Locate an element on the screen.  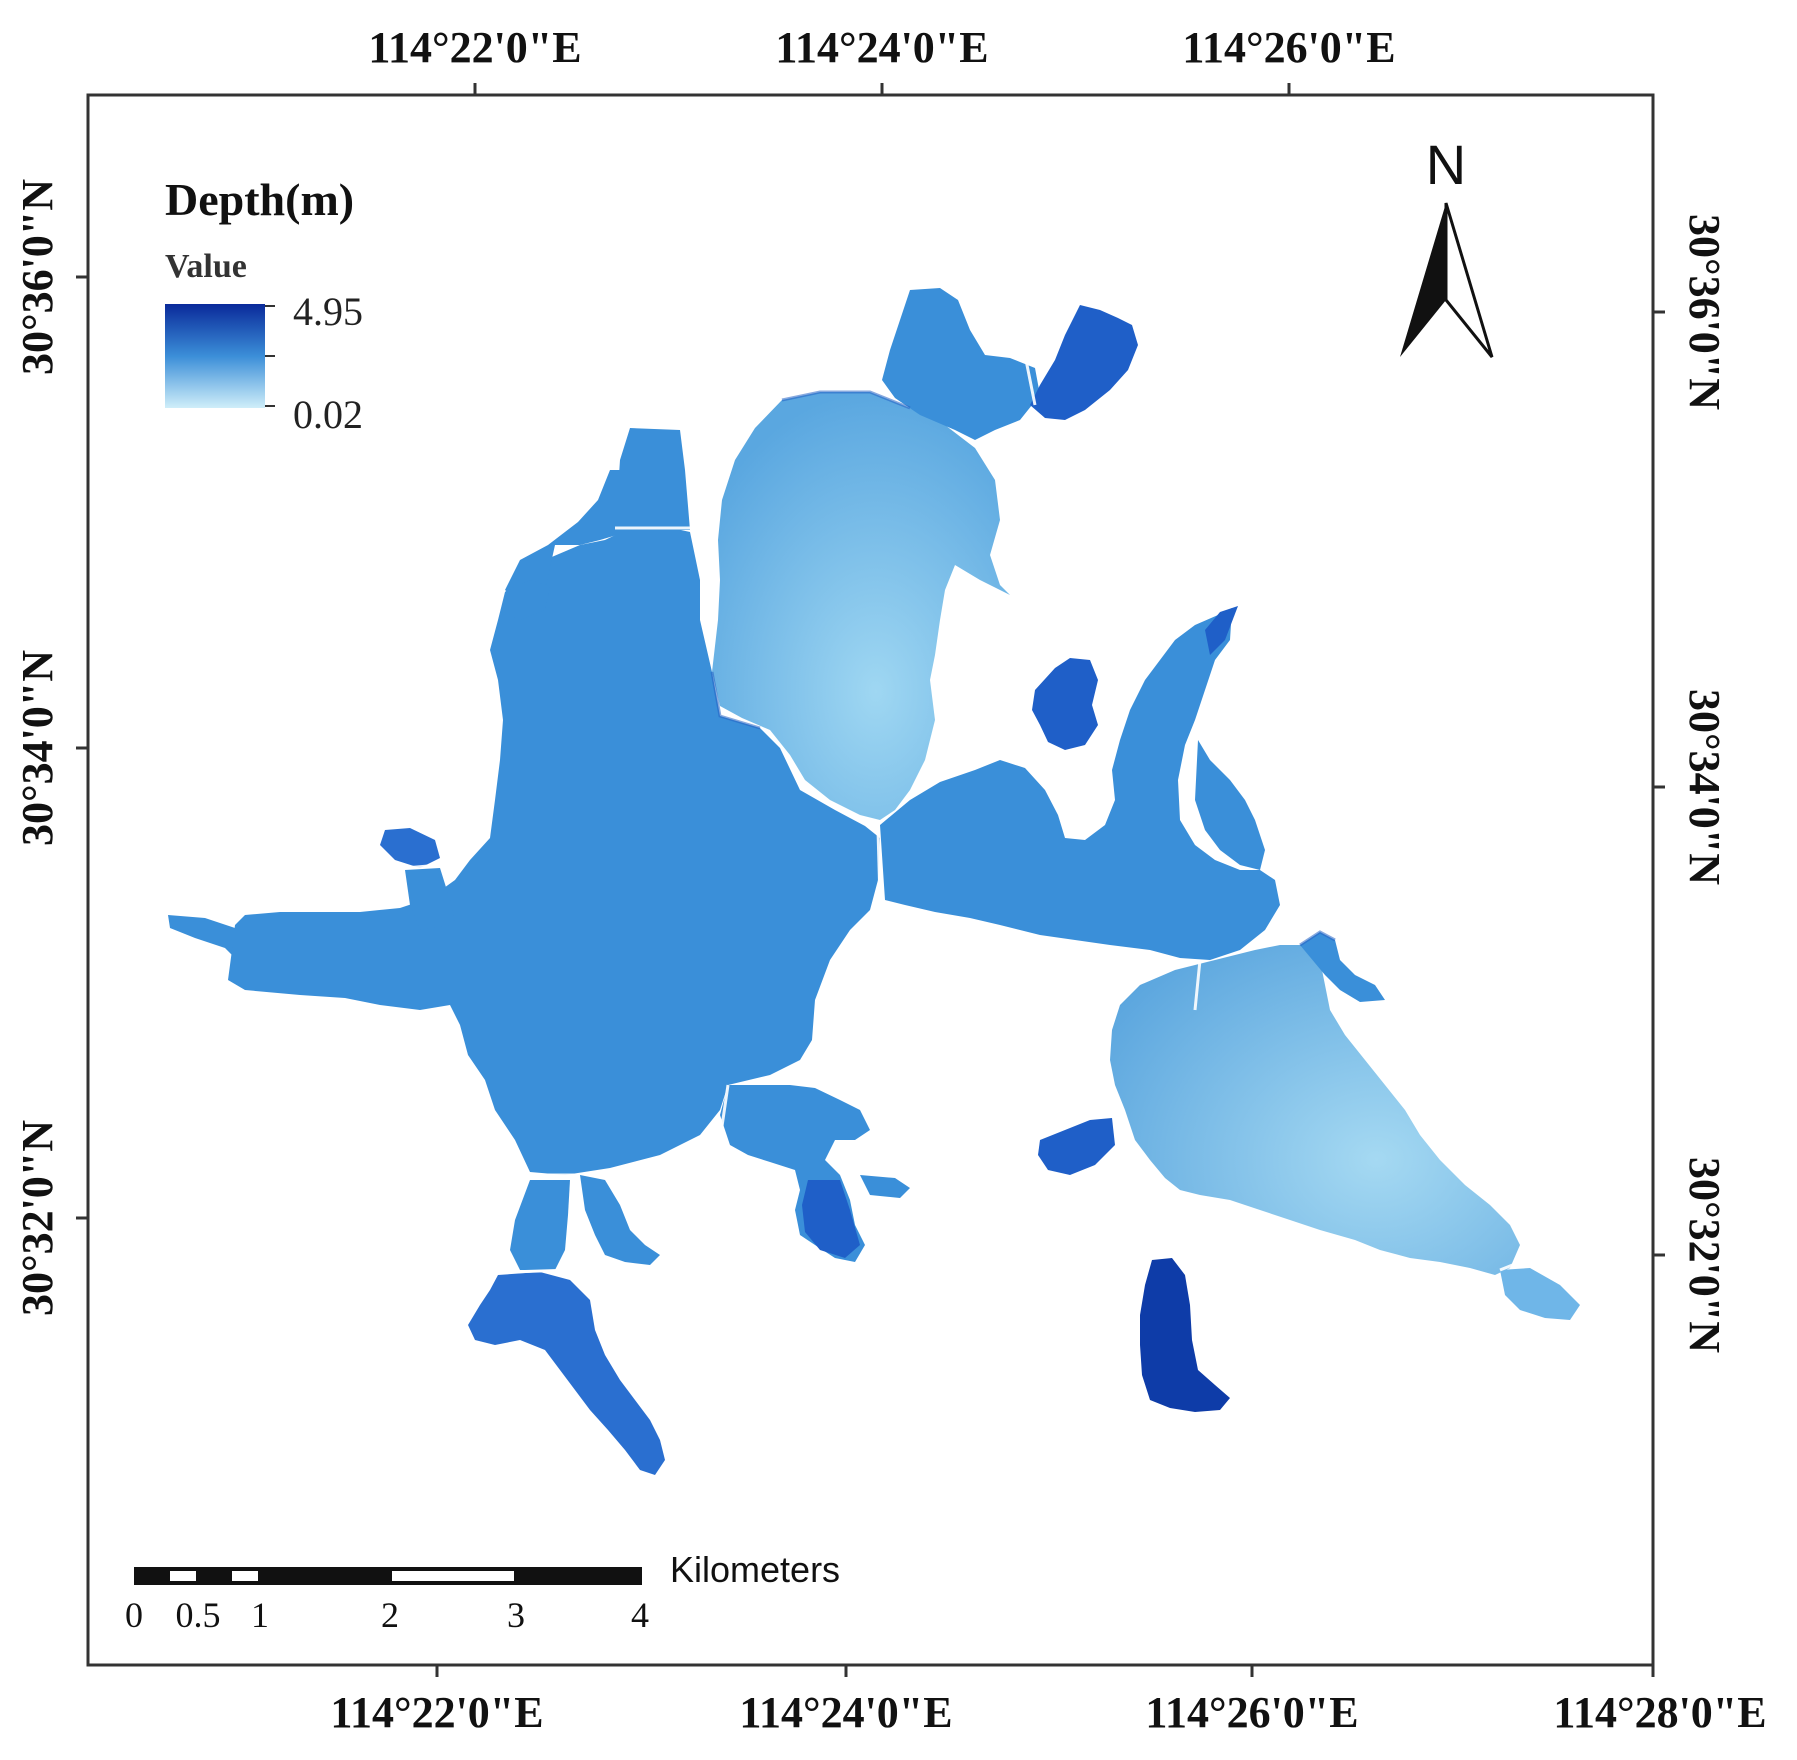
scale-tick-0: 0 is located at coordinates (134, 1615).